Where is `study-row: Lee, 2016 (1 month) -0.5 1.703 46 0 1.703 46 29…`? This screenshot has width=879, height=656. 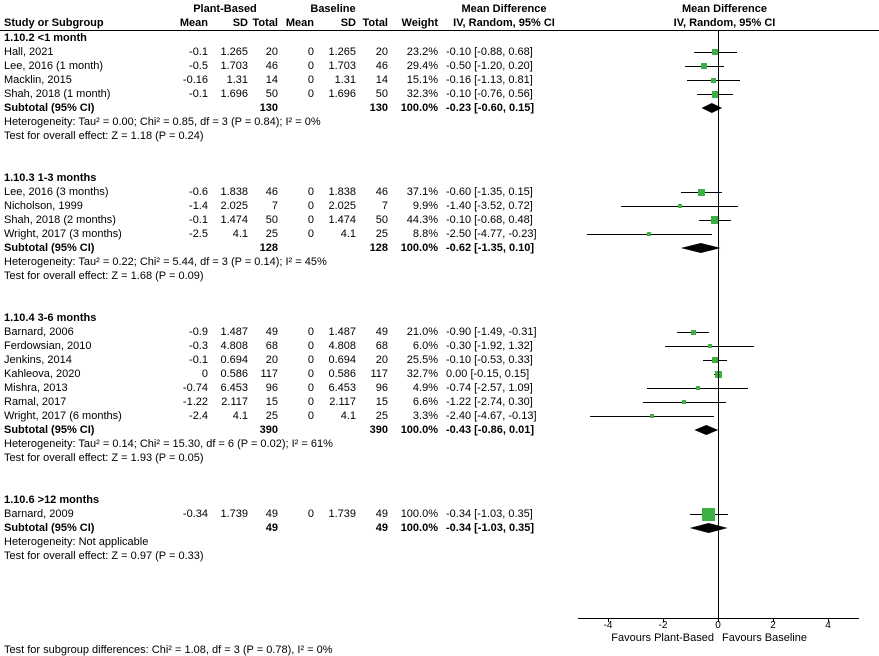 study-row: Lee, 2016 (1 month) -0.5 1.703 46 0 1.703 46 29… is located at coordinates (439, 66).